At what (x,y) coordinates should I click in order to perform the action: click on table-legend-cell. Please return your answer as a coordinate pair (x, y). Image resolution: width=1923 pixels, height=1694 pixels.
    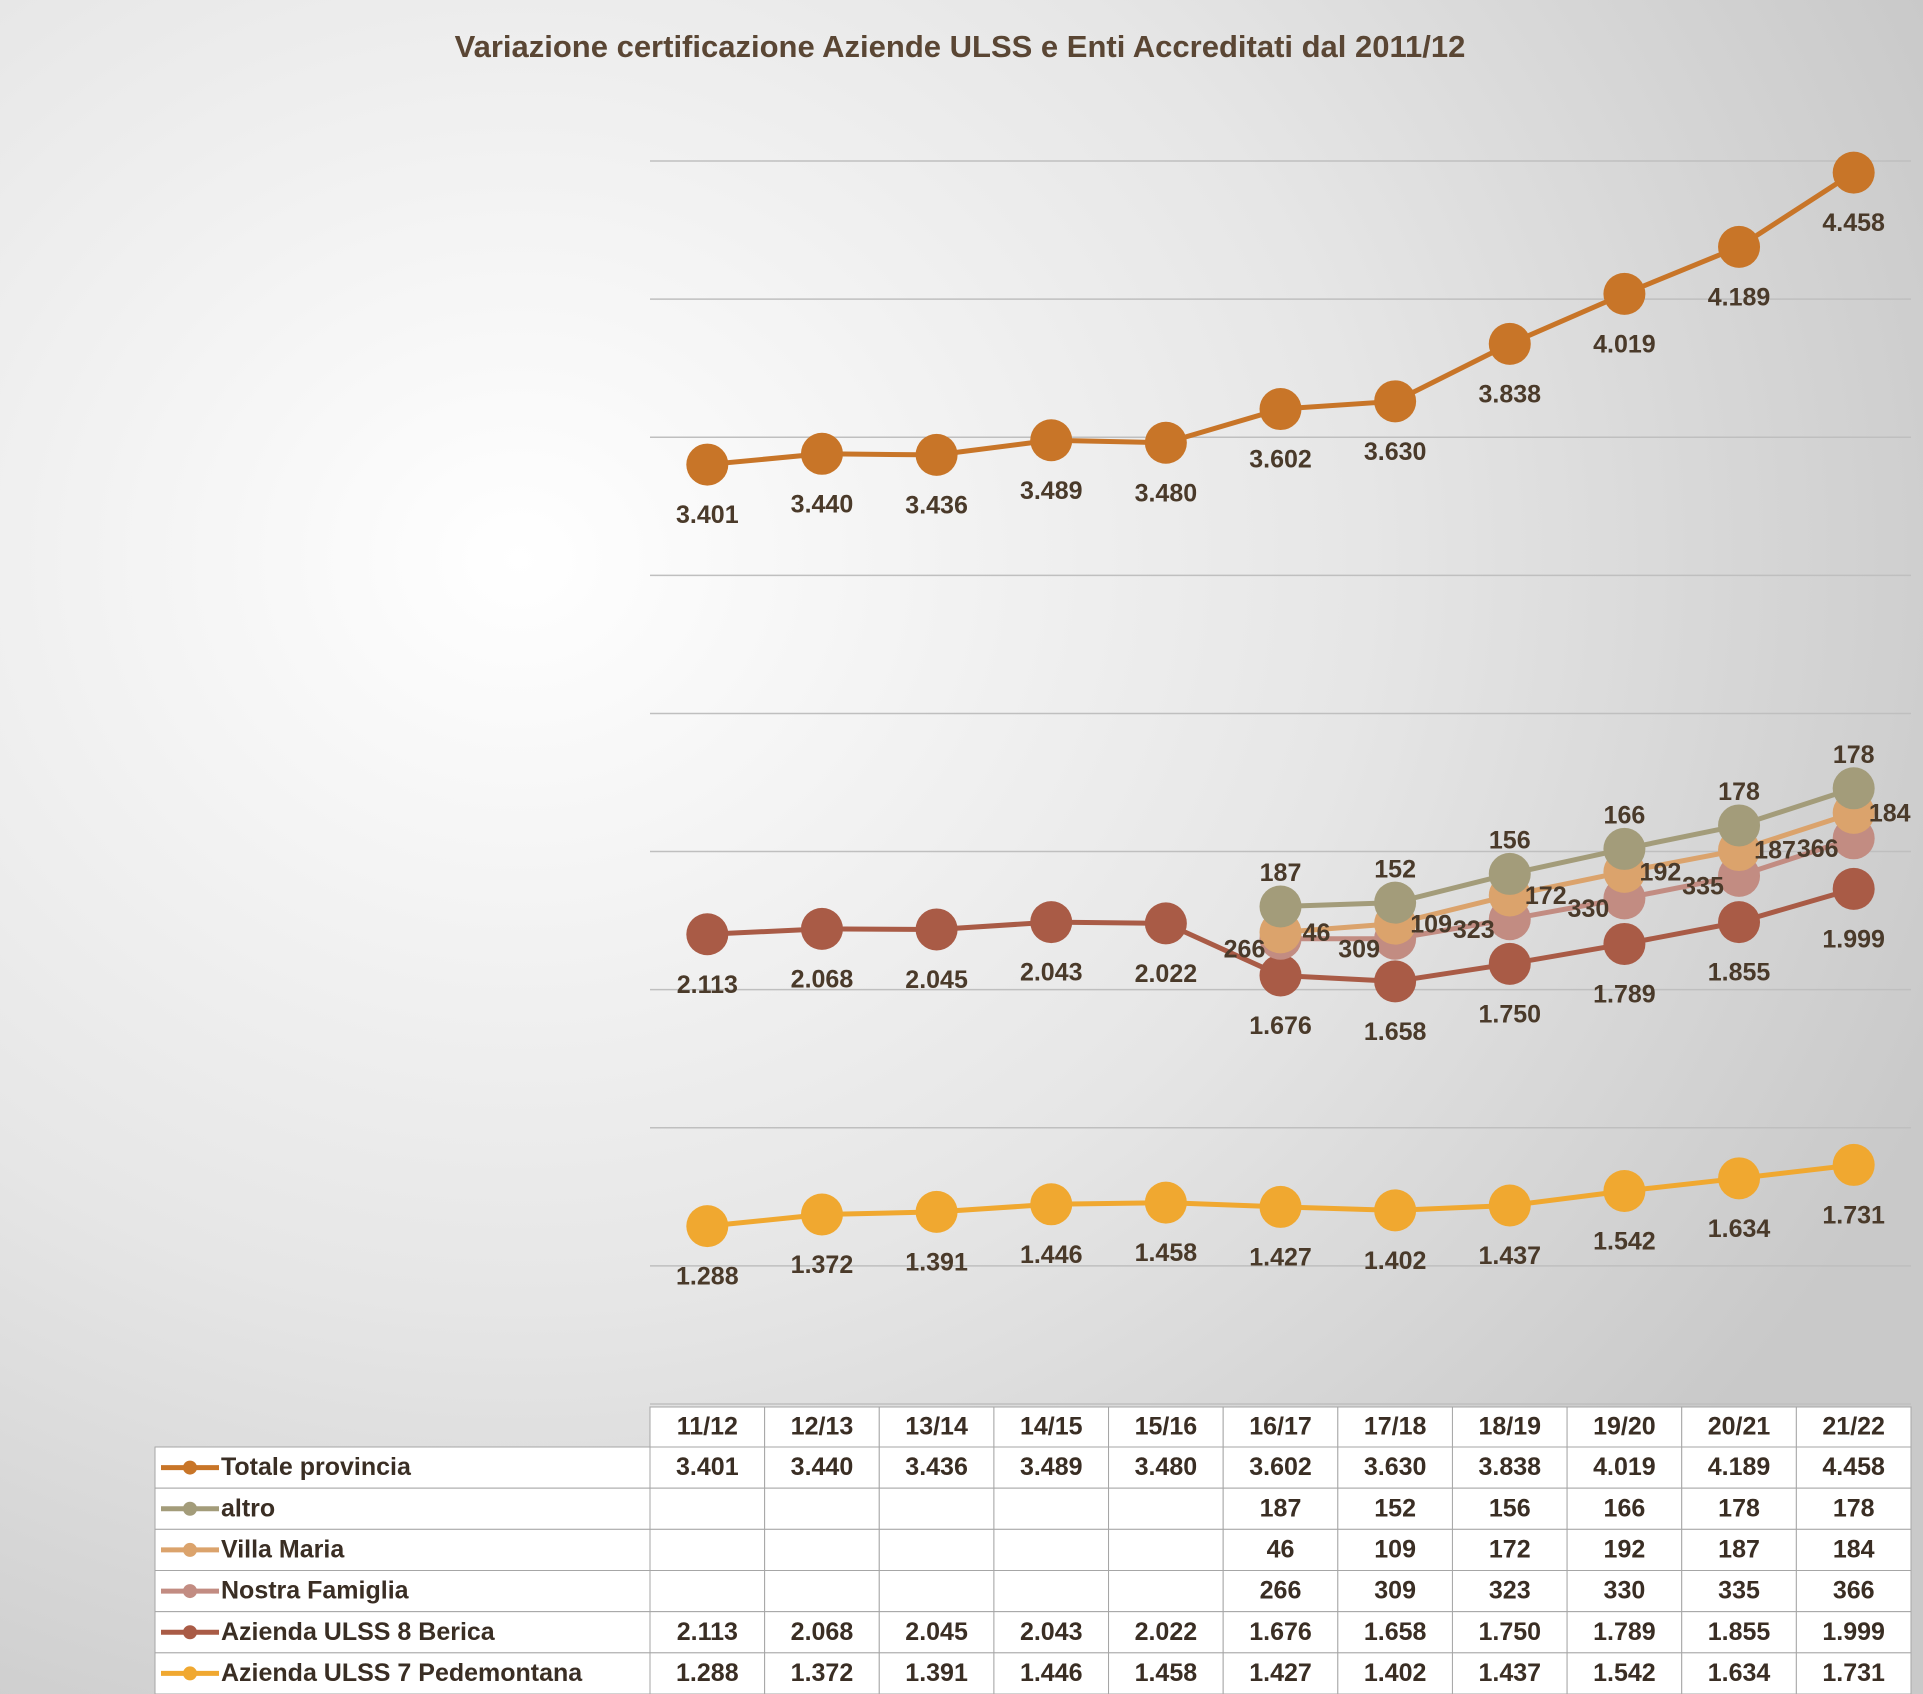
    Looking at the image, I should click on (402, 1591).